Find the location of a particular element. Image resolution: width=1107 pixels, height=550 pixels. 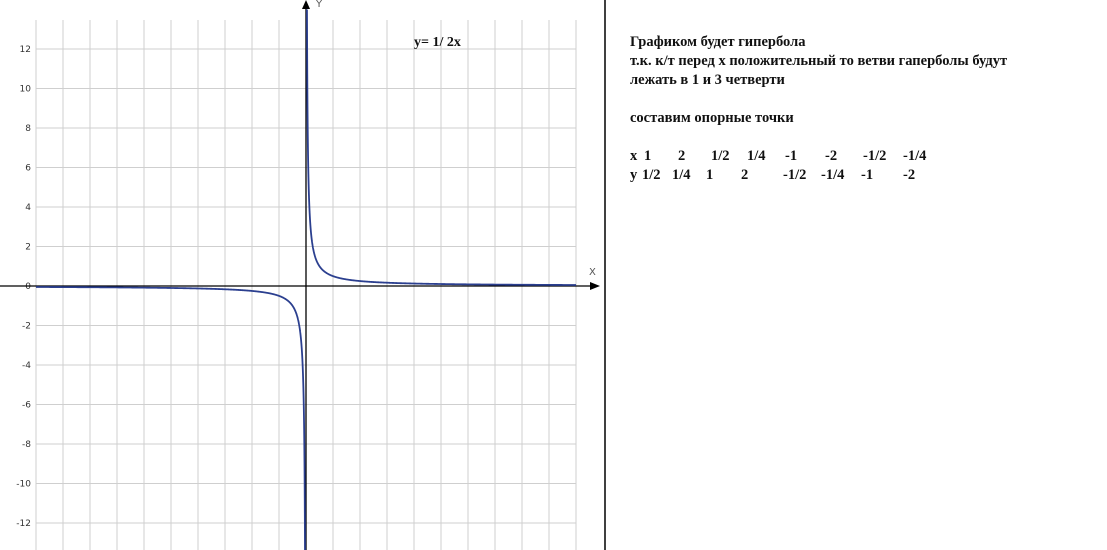

y-tick-label: 6 is located at coordinates (28, 169).